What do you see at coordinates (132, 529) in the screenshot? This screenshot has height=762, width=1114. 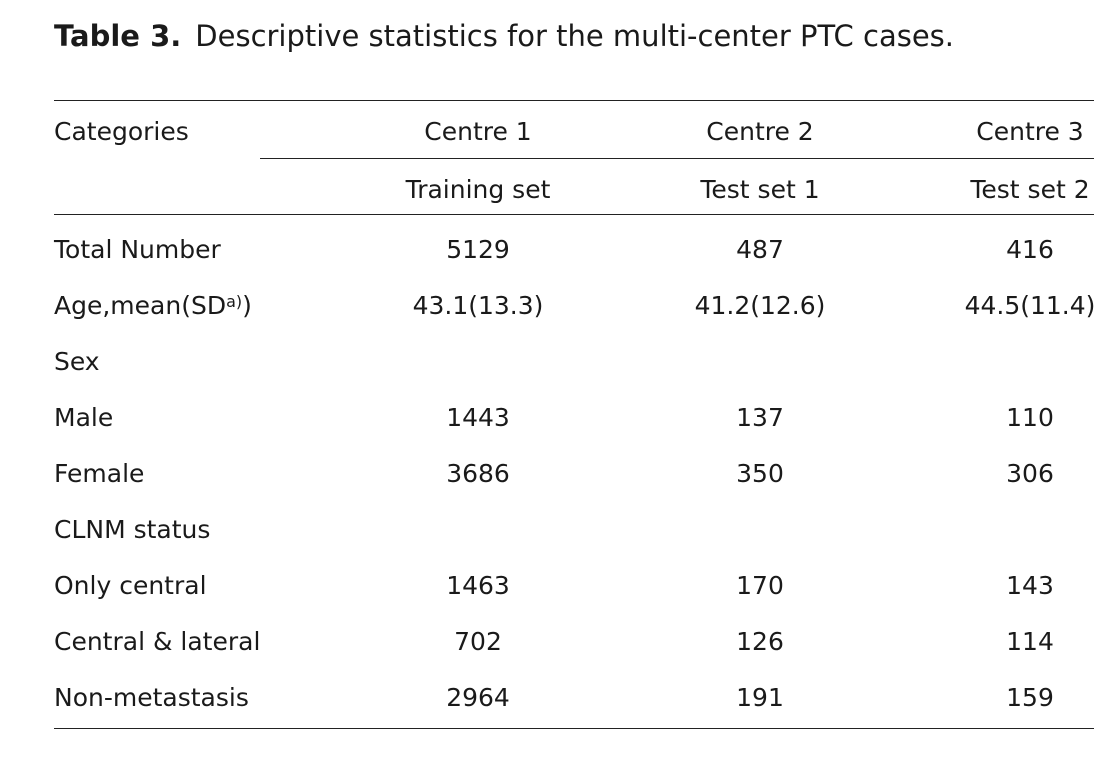 I see `row-label-clnm-status: CLNM status` at bounding box center [132, 529].